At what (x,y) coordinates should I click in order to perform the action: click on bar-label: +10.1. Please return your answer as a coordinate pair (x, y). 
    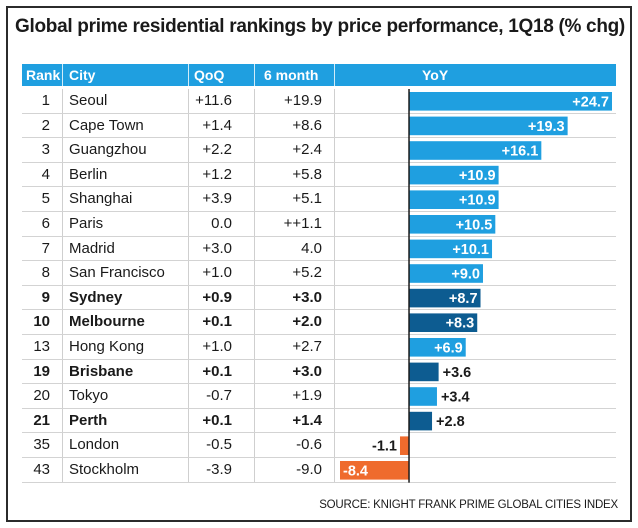
    Looking at the image, I should click on (470, 250).